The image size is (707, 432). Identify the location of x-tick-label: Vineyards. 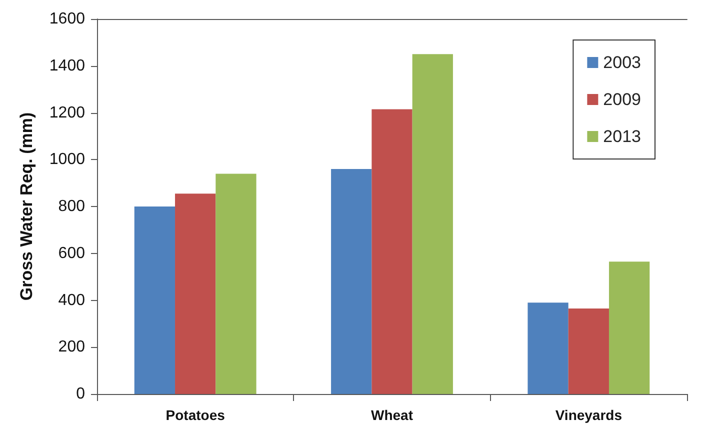
(588, 415).